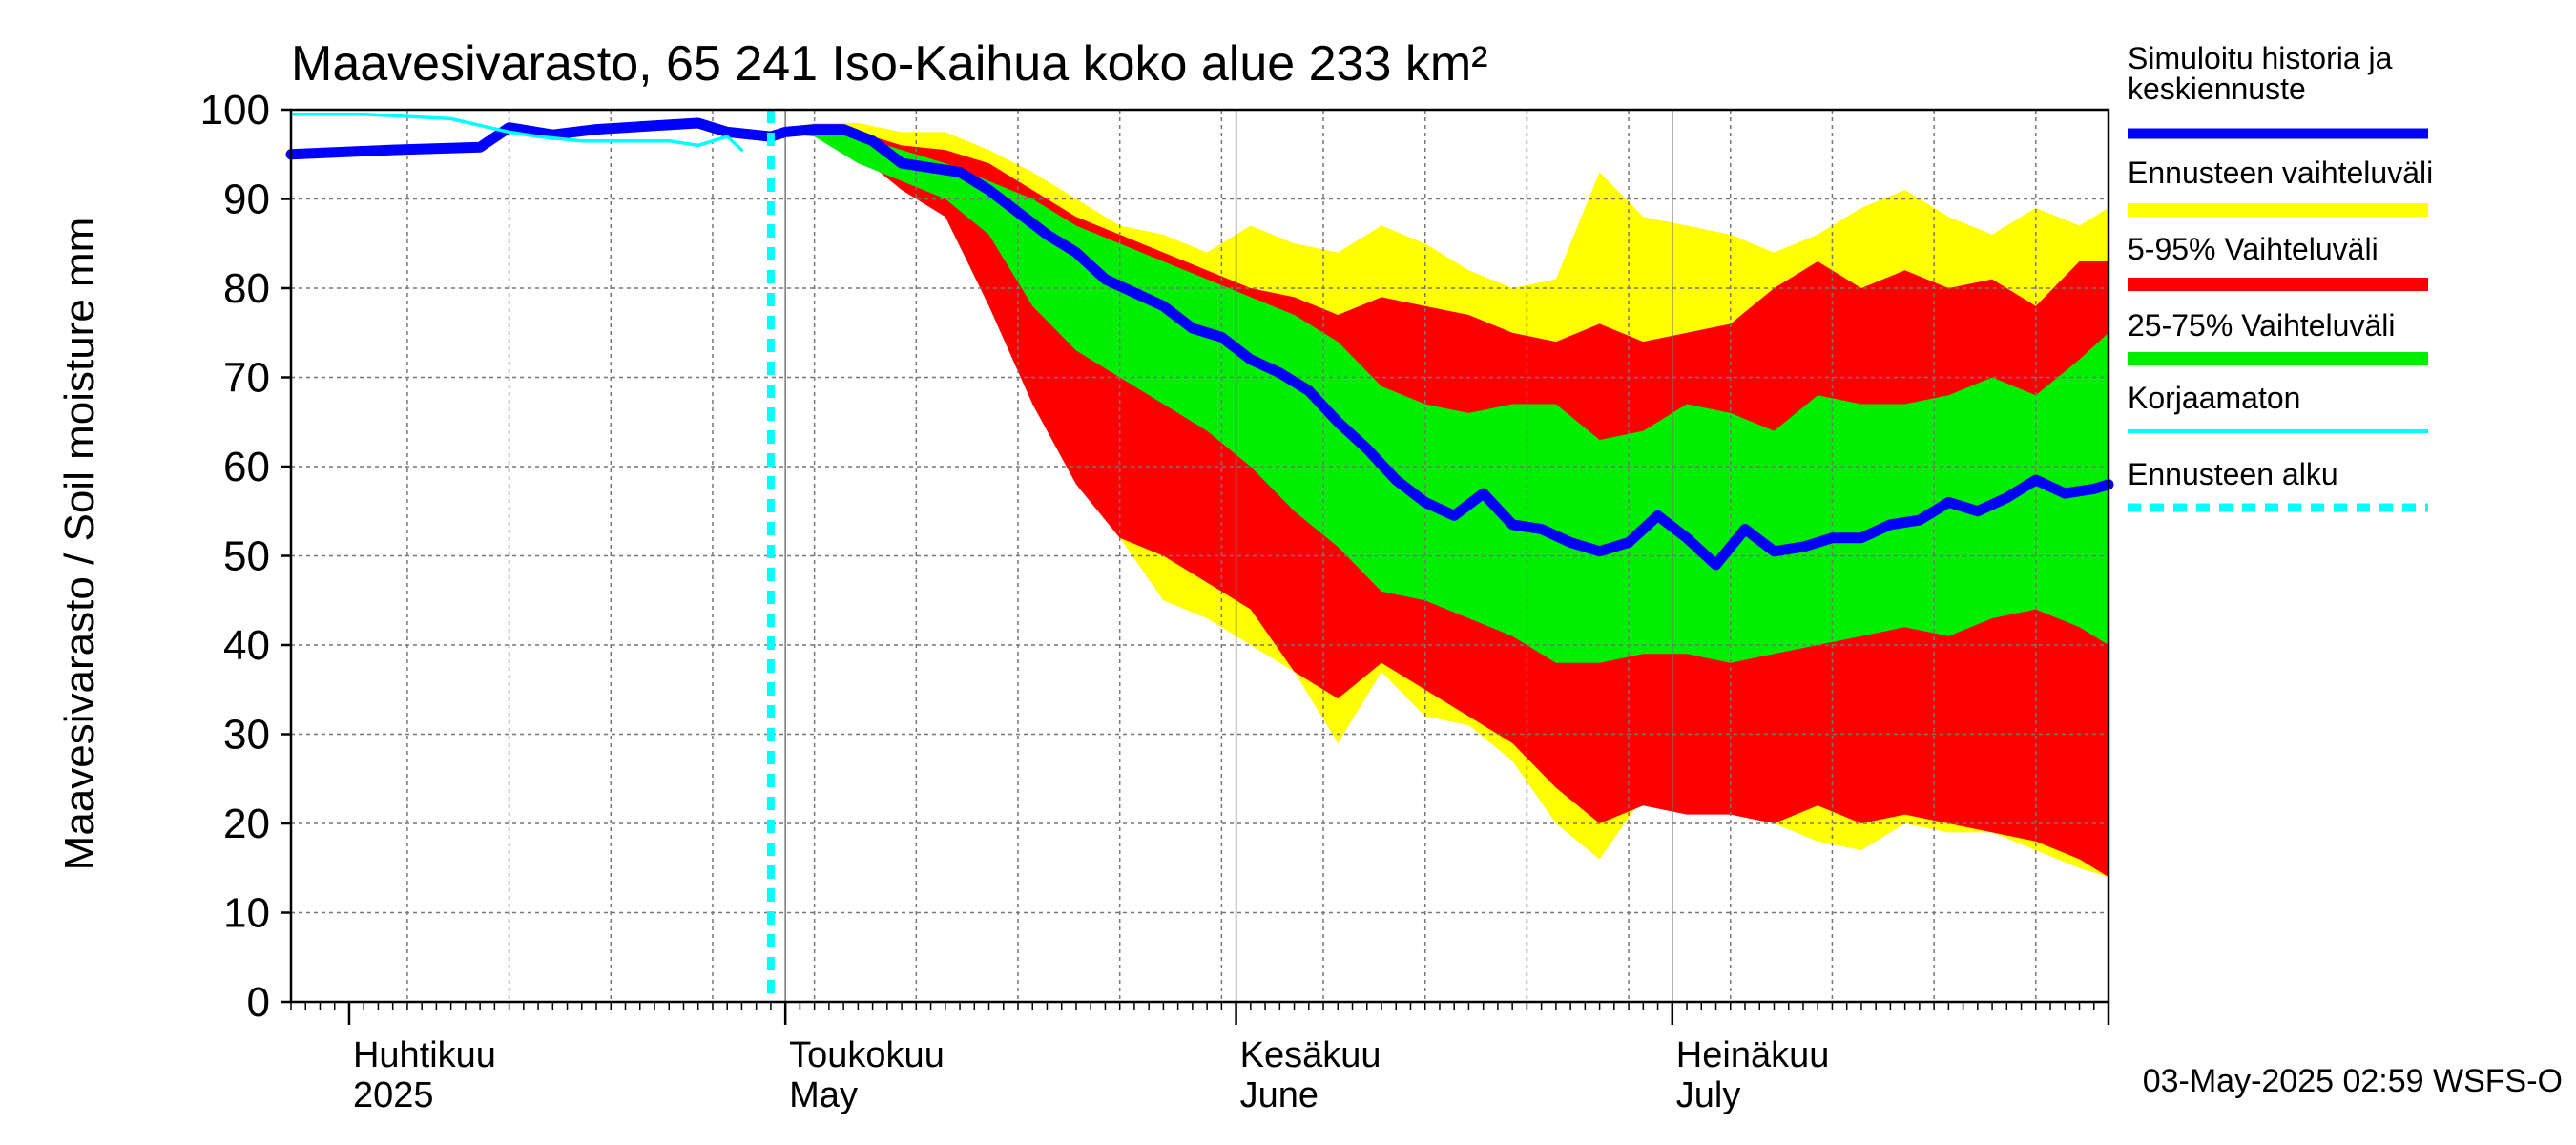 Image resolution: width=2576 pixels, height=1145 pixels. I want to click on y-tick-label: 70, so click(246, 378).